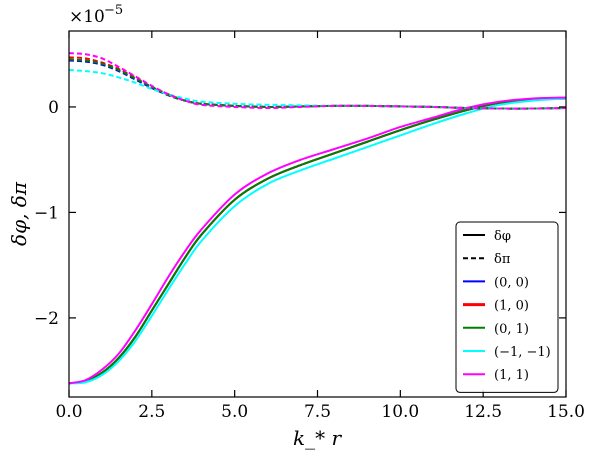 This screenshot has height=463, width=596. What do you see at coordinates (46, 319) in the screenshot?
I see `y-tick-label: −2` at bounding box center [46, 319].